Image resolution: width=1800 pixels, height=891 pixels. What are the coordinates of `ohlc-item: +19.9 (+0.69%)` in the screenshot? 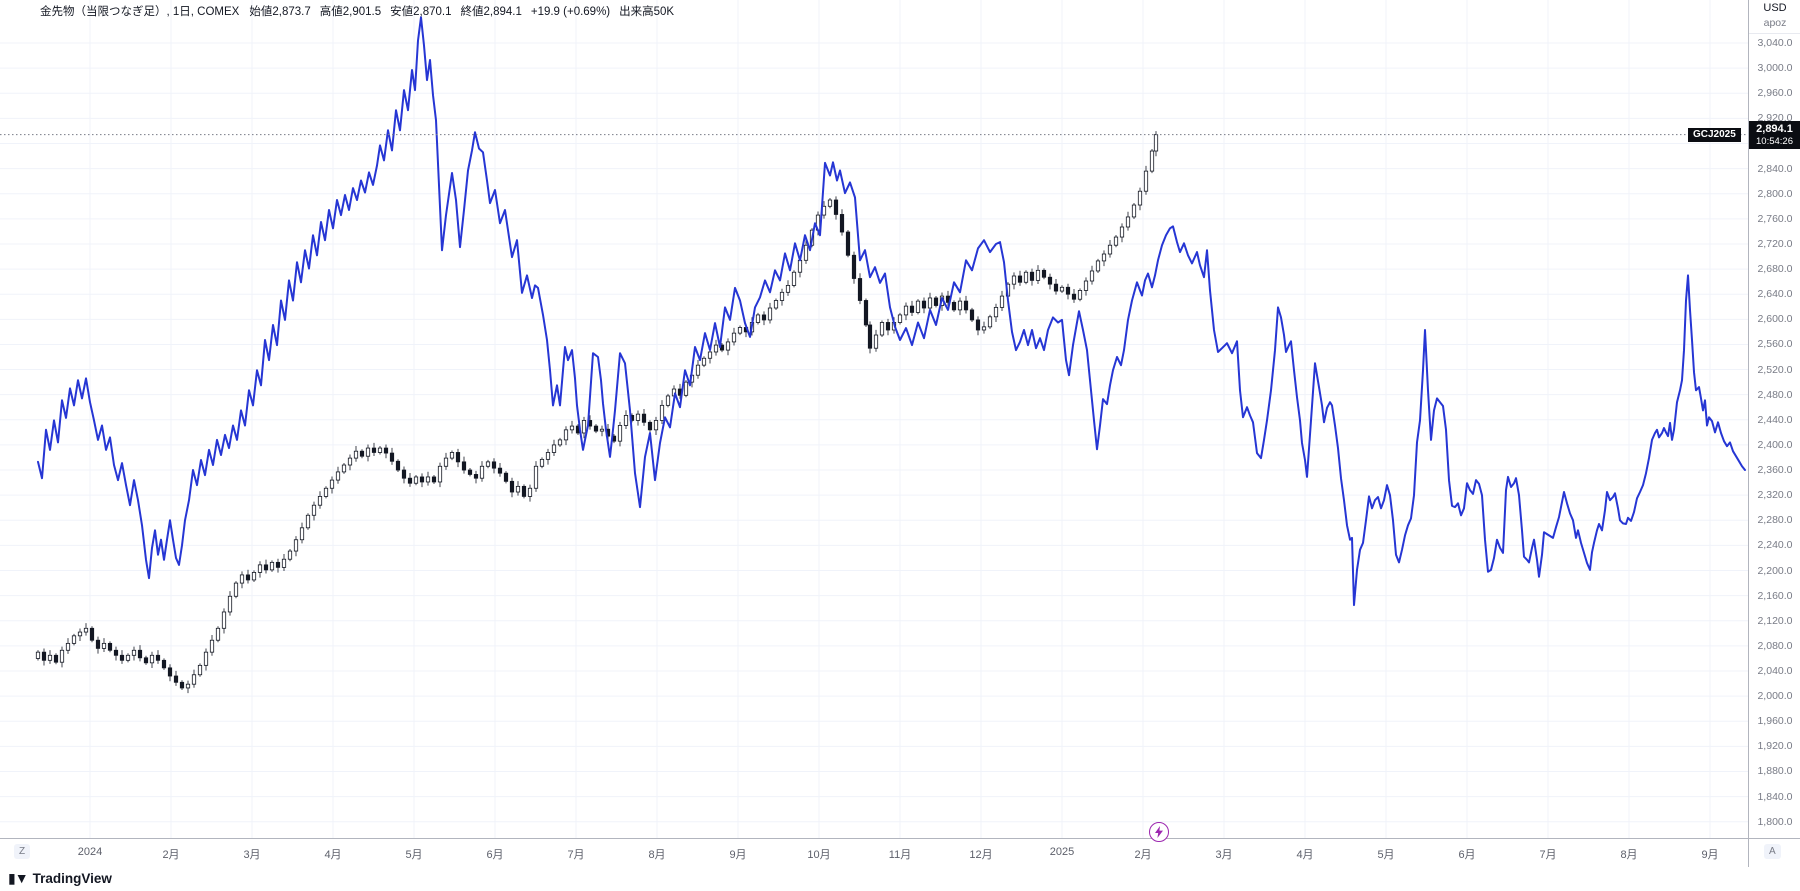 It's located at (570, 12).